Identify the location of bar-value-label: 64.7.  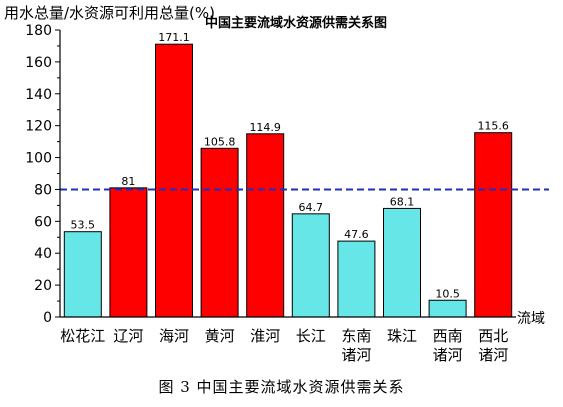
(311, 207).